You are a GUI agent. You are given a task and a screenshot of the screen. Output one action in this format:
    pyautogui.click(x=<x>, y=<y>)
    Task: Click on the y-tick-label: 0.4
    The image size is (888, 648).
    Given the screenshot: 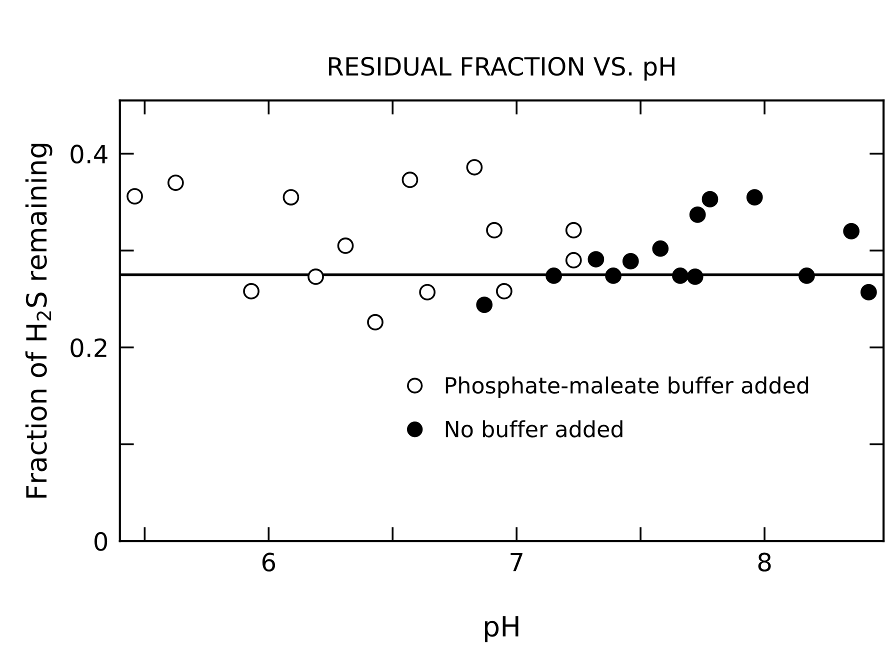 What is the action you would take?
    pyautogui.click(x=89, y=154)
    